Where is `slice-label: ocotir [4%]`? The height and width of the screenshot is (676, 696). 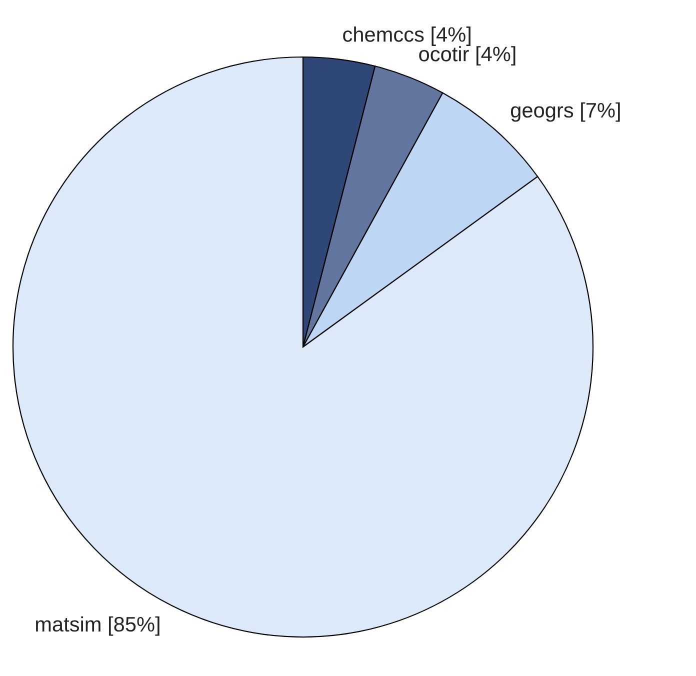
slice-label: ocotir [4%] is located at coordinates (467, 56).